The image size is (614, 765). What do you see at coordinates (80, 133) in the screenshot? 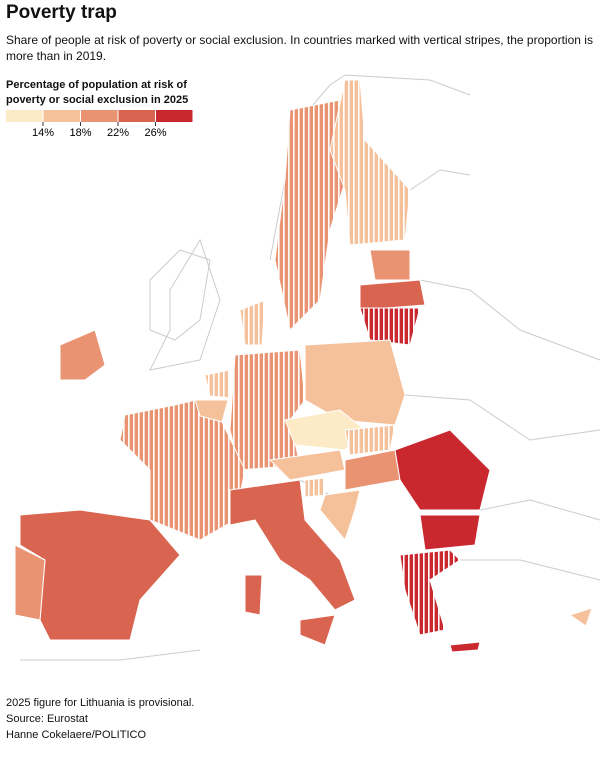
I see `legend-tick-label: 18%` at bounding box center [80, 133].